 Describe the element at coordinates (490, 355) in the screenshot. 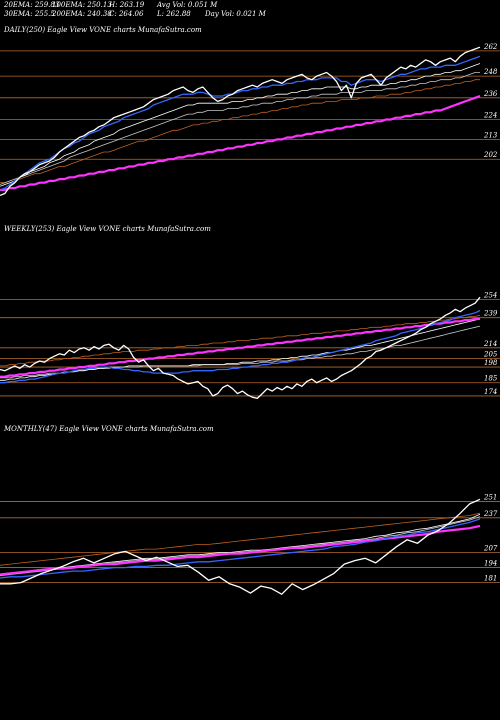

I see `weekly-tick-label: 205` at that location.